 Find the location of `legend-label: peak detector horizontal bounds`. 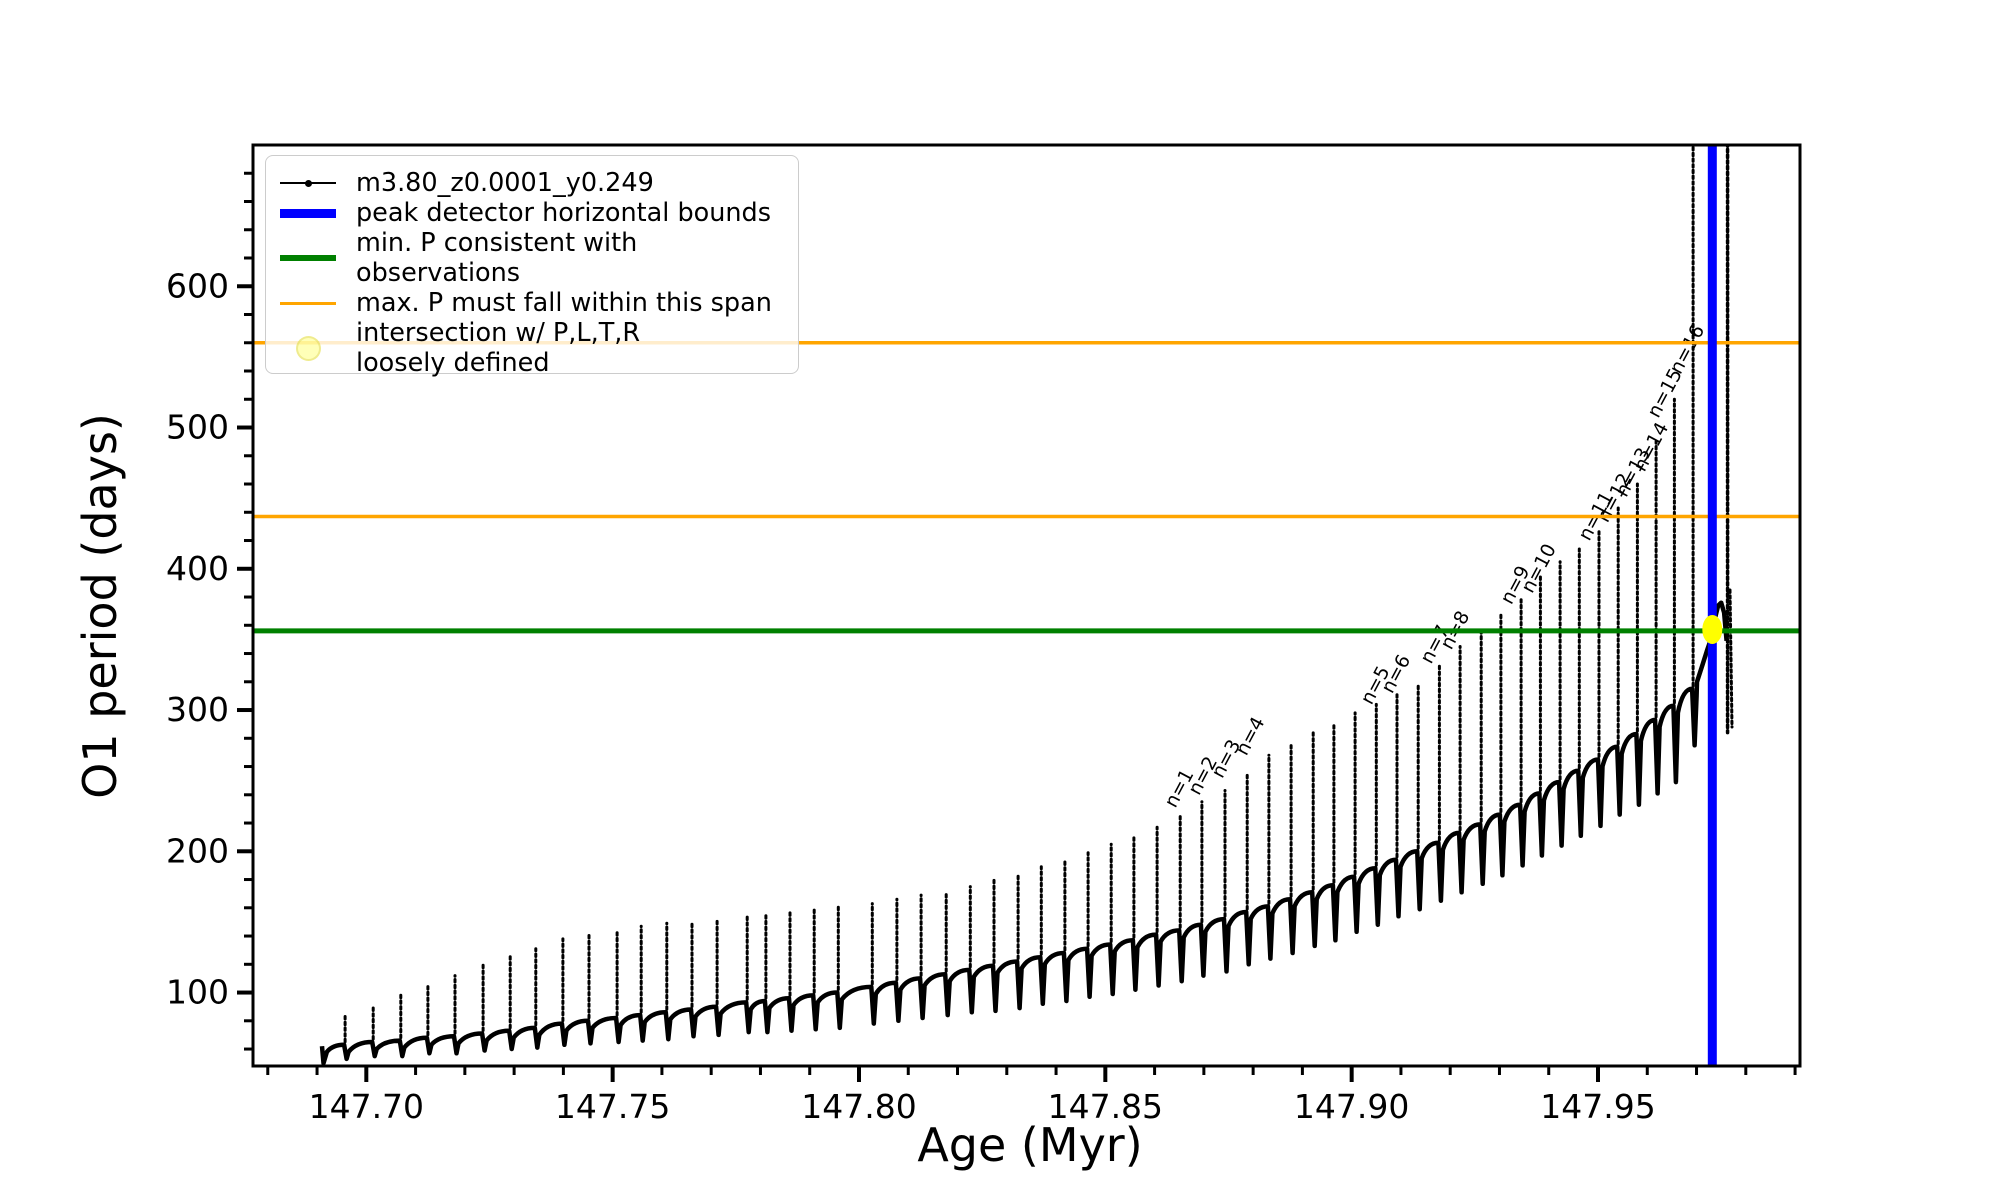

legend-label: peak detector horizontal bounds is located at coordinates (564, 213).